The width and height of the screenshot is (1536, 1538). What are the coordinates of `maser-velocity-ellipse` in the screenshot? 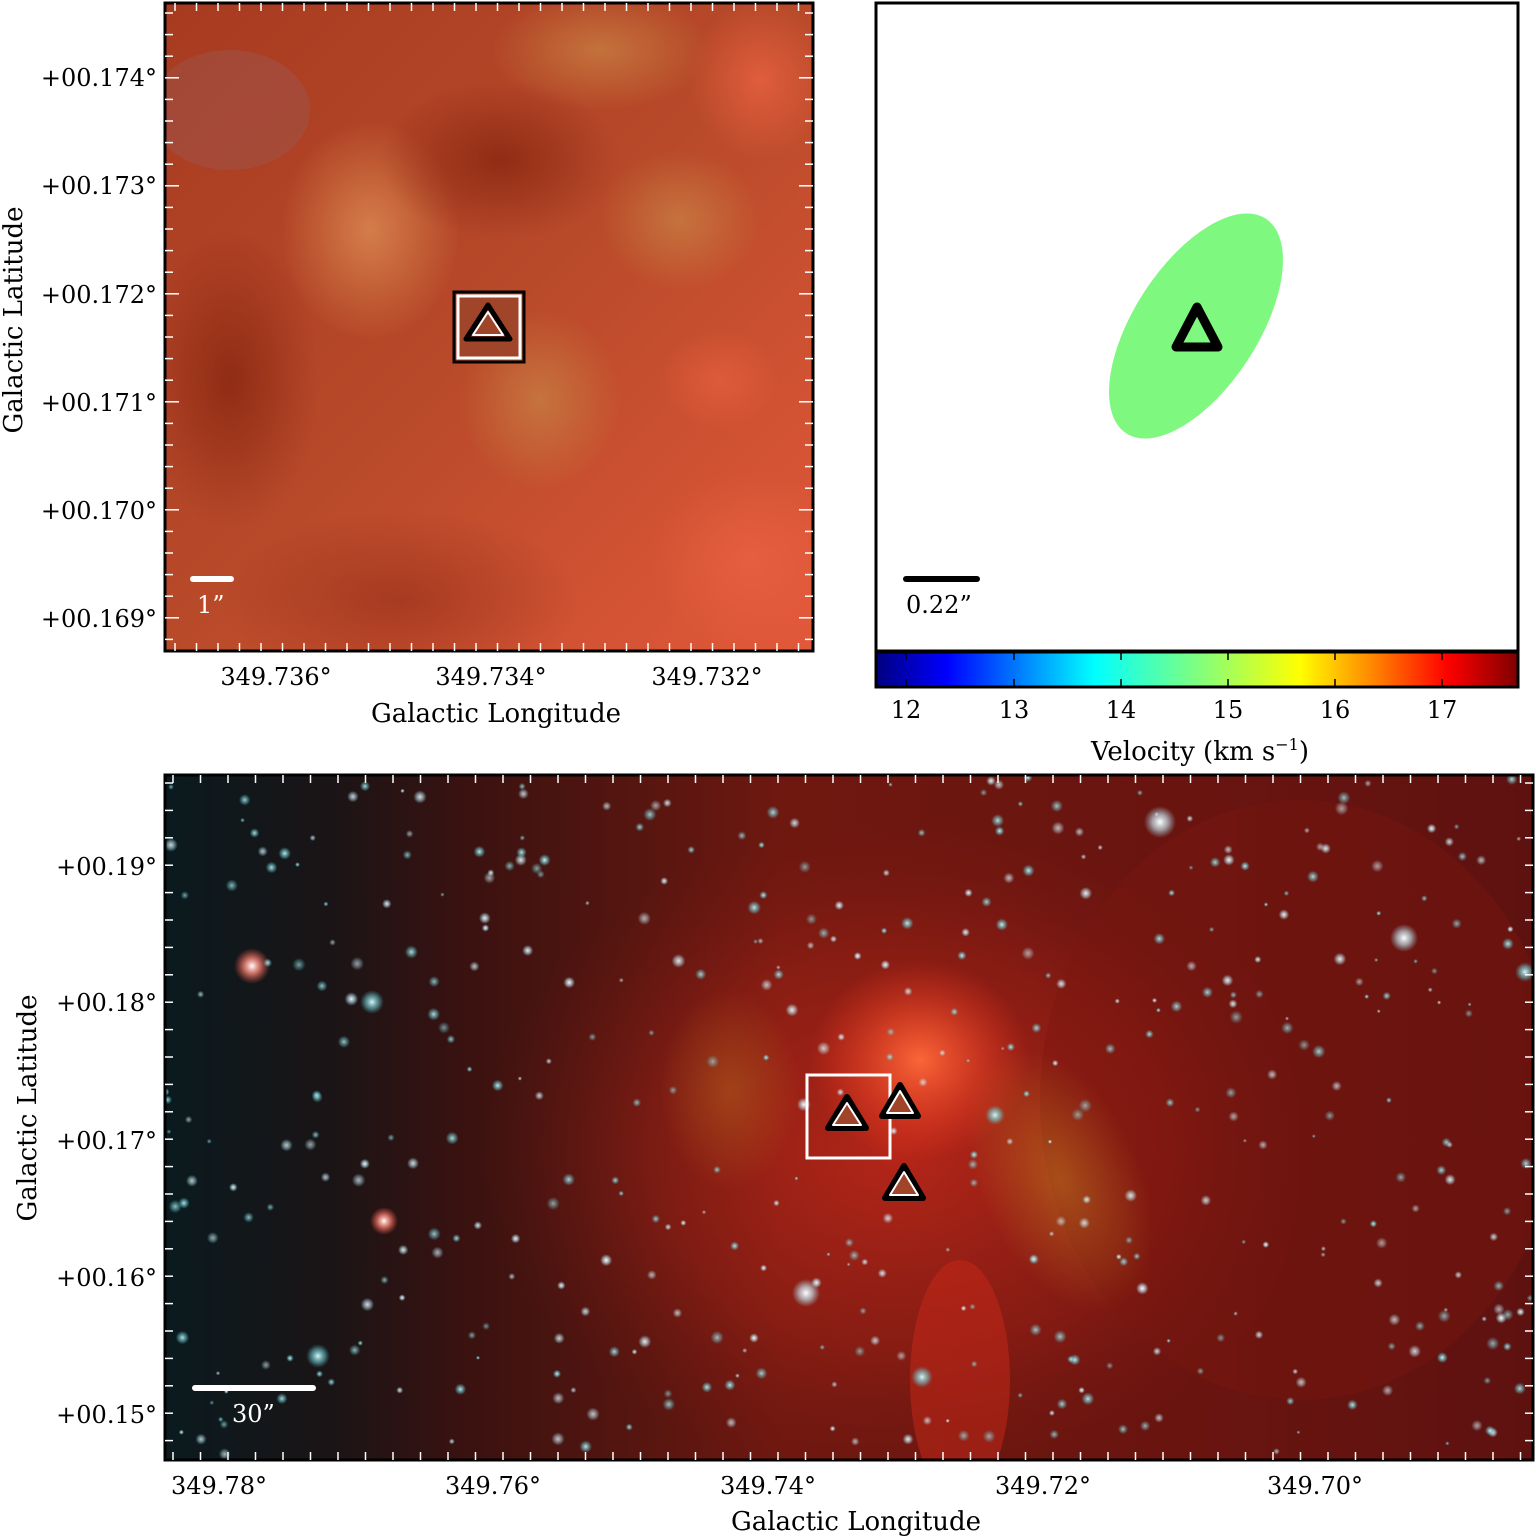 It's located at (1196, 326).